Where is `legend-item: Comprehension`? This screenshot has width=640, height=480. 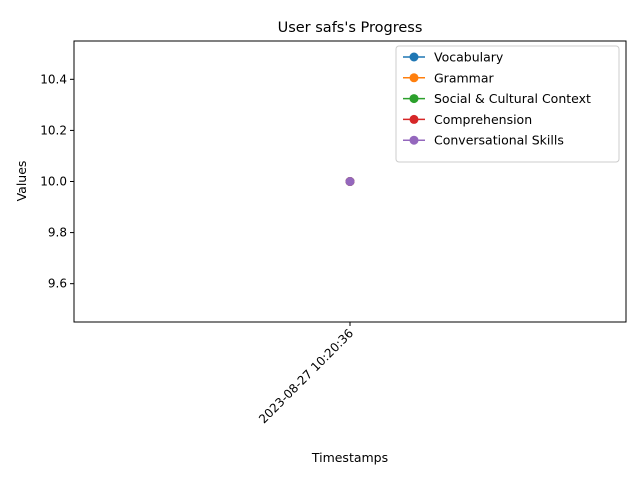
legend-item: Comprehension is located at coordinates (467, 119).